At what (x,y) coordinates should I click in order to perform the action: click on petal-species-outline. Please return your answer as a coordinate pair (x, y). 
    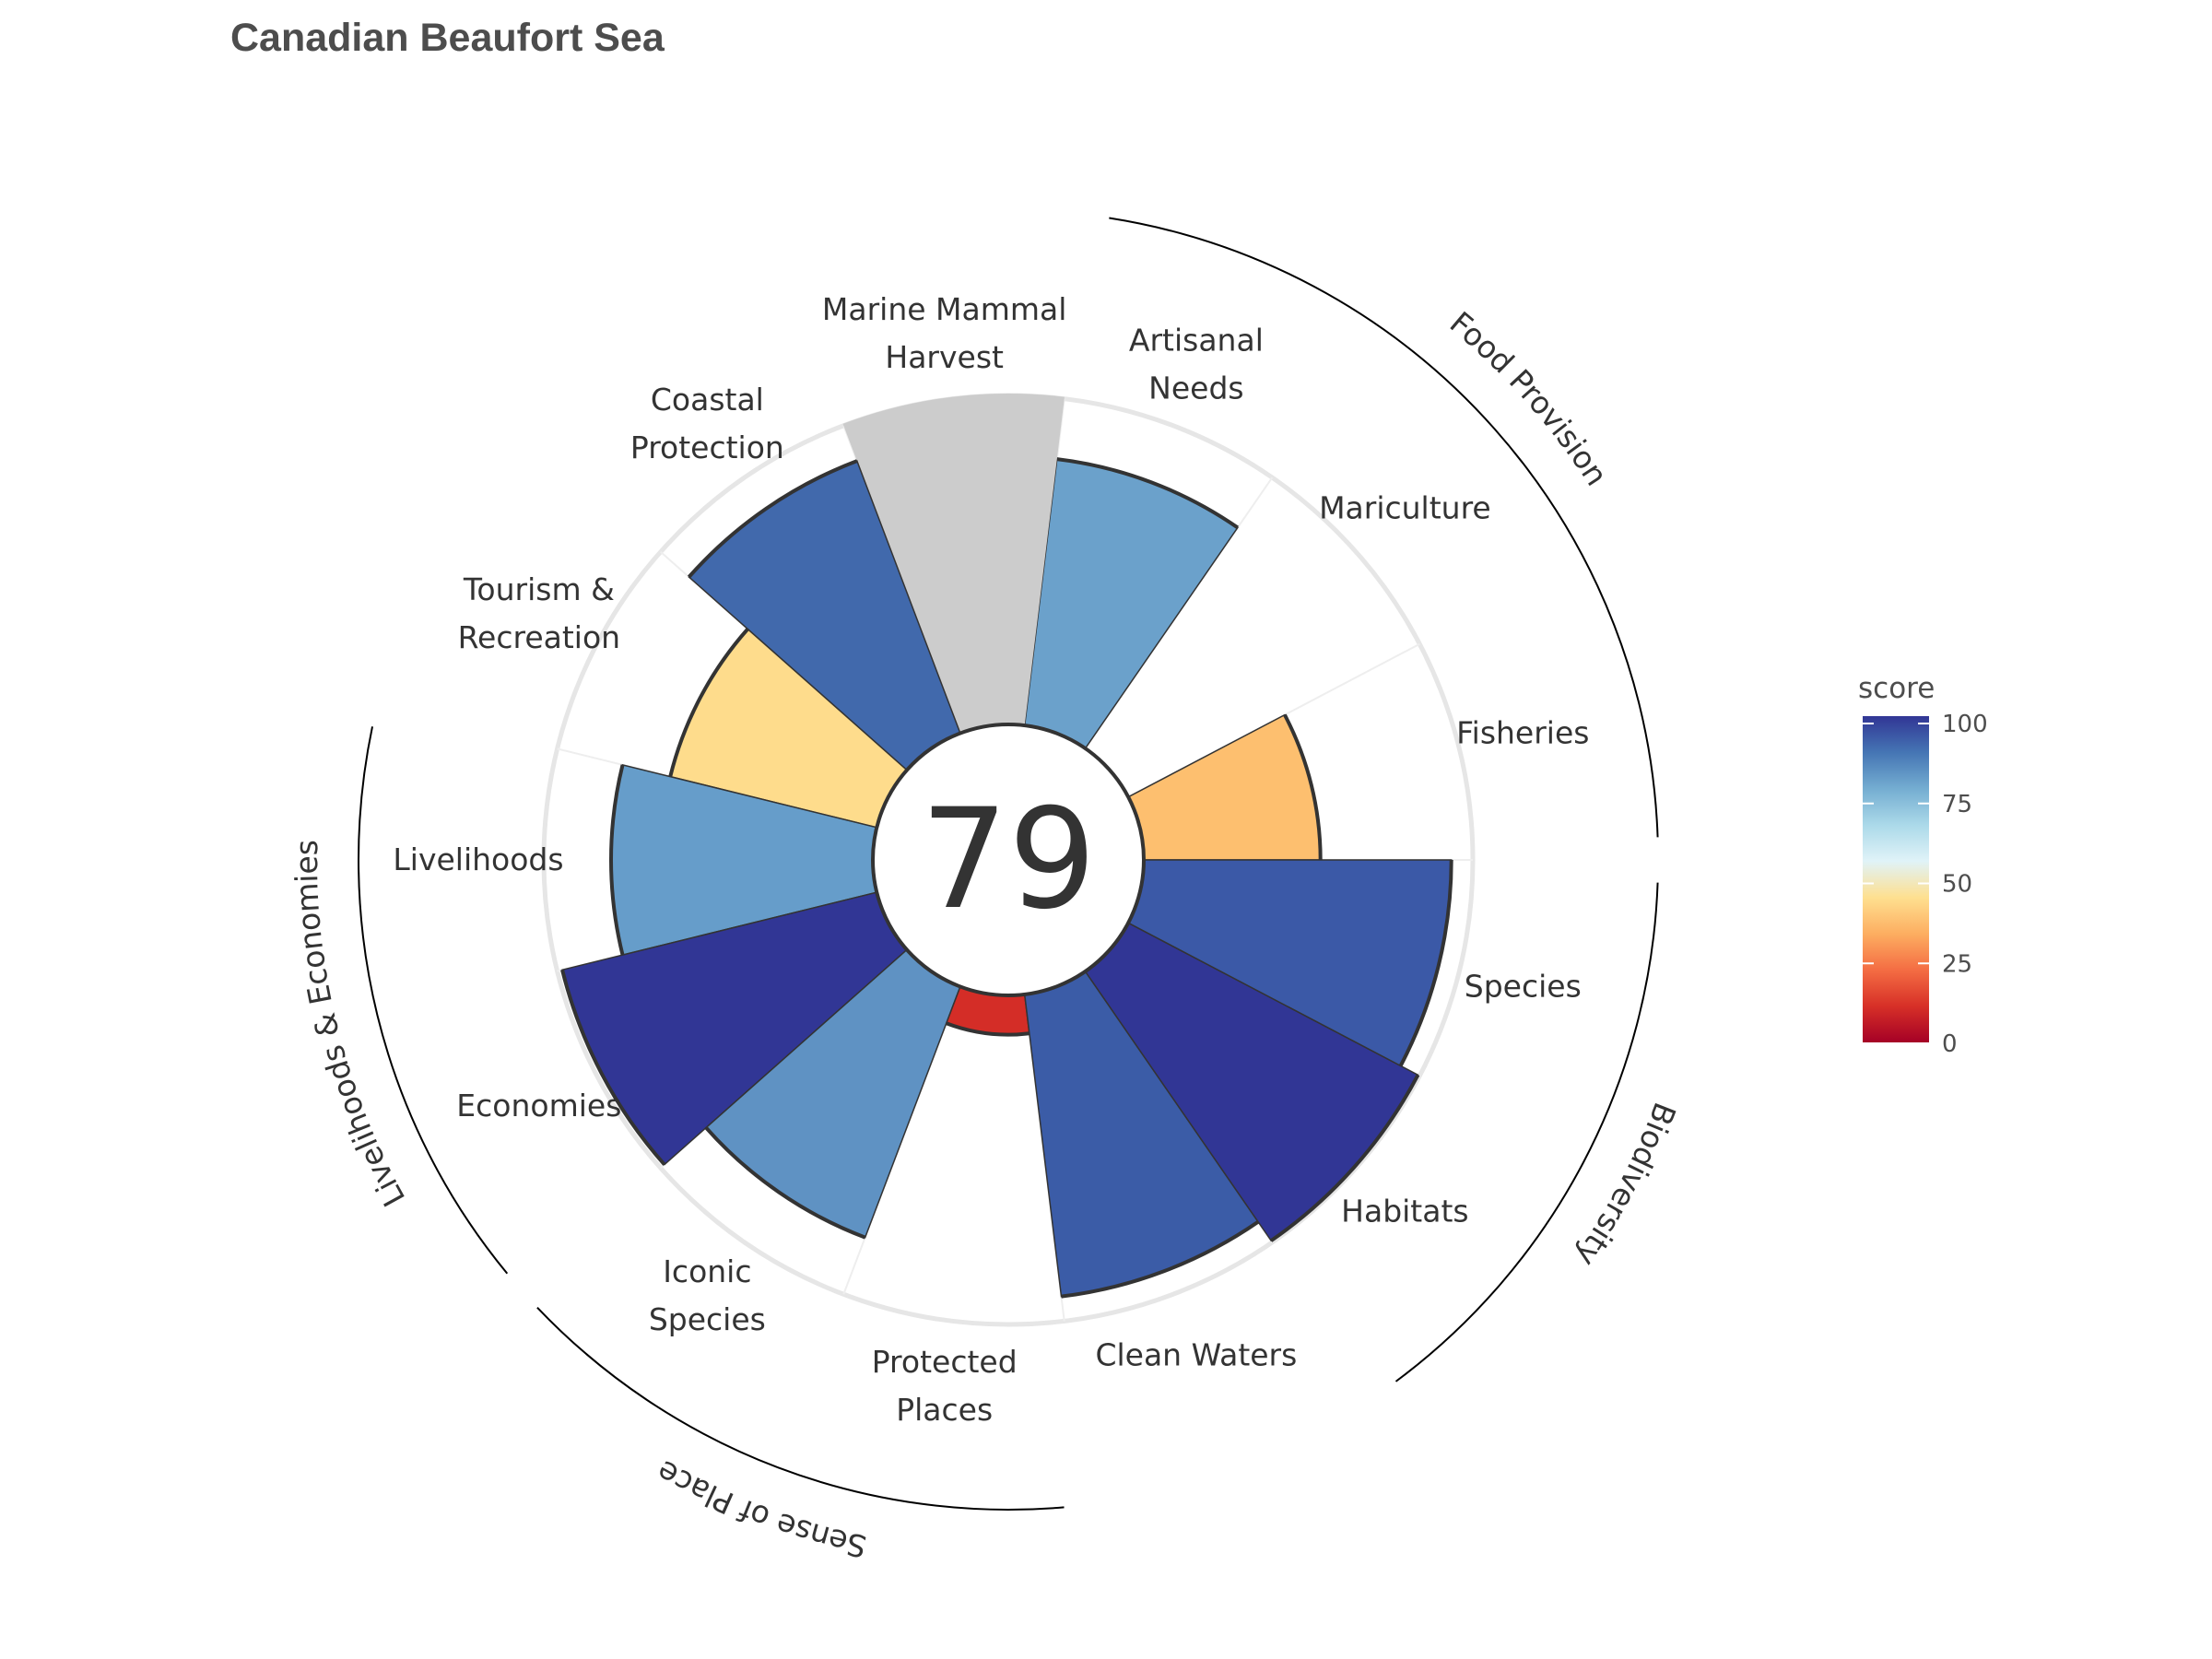
    Looking at the image, I should click on (1425, 963).